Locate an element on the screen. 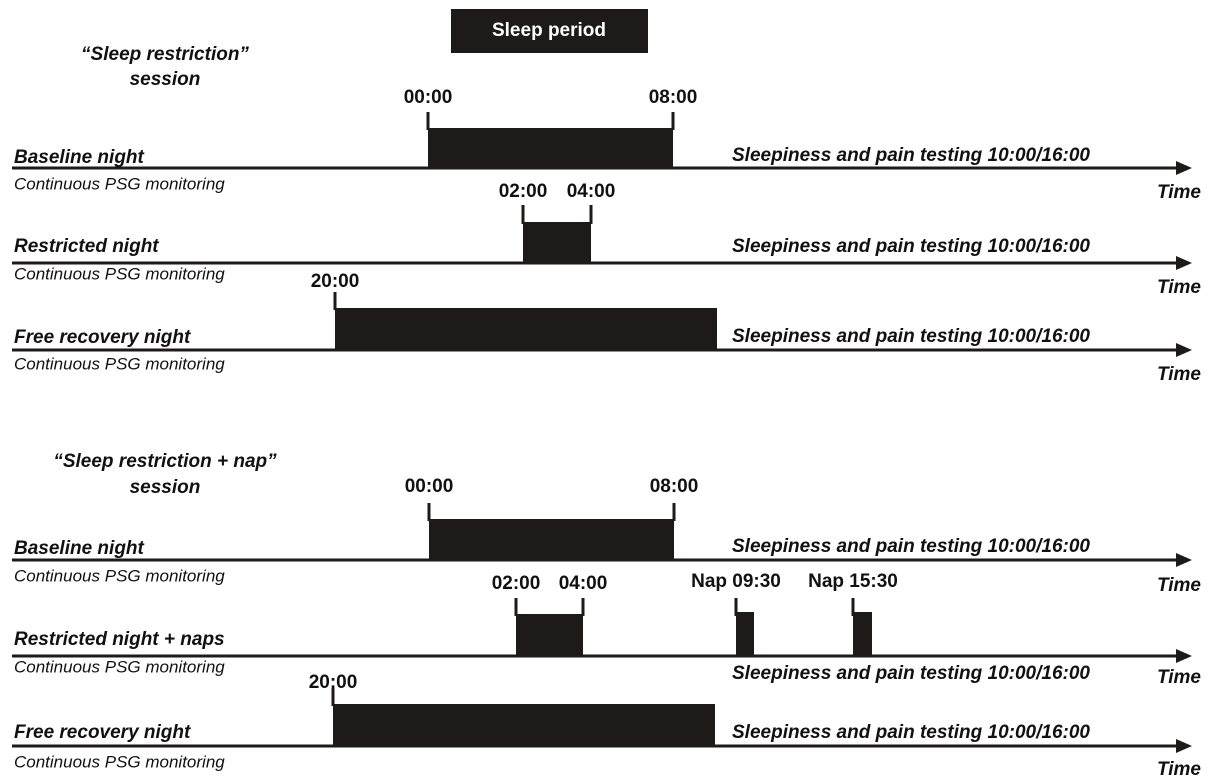 This screenshot has height=778, width=1209. row-label: Restricted night is located at coordinates (86, 246).